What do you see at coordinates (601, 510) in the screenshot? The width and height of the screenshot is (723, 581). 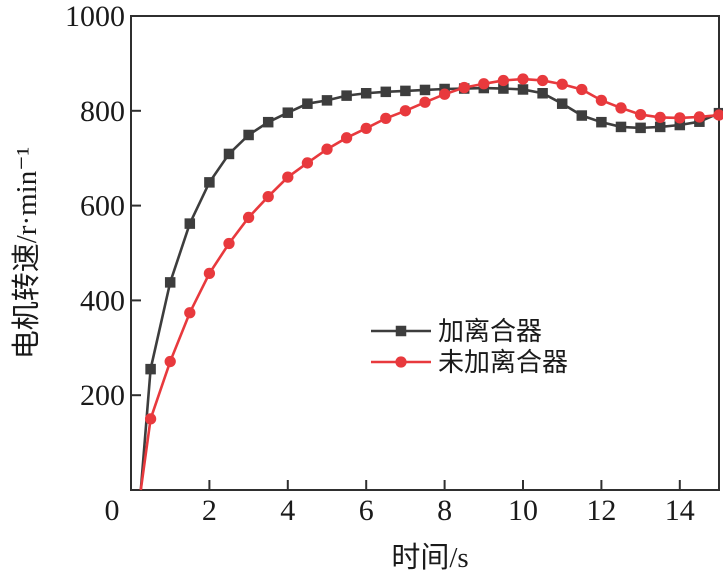 I see `x-tick-label: 12` at bounding box center [601, 510].